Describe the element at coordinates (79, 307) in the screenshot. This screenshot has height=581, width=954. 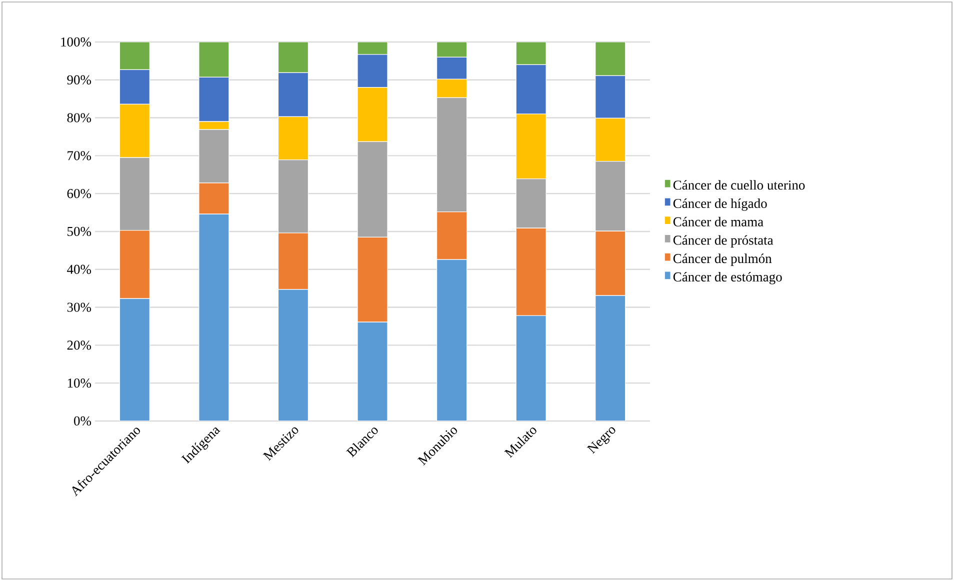
I see `y-tick-label: 30%` at that location.